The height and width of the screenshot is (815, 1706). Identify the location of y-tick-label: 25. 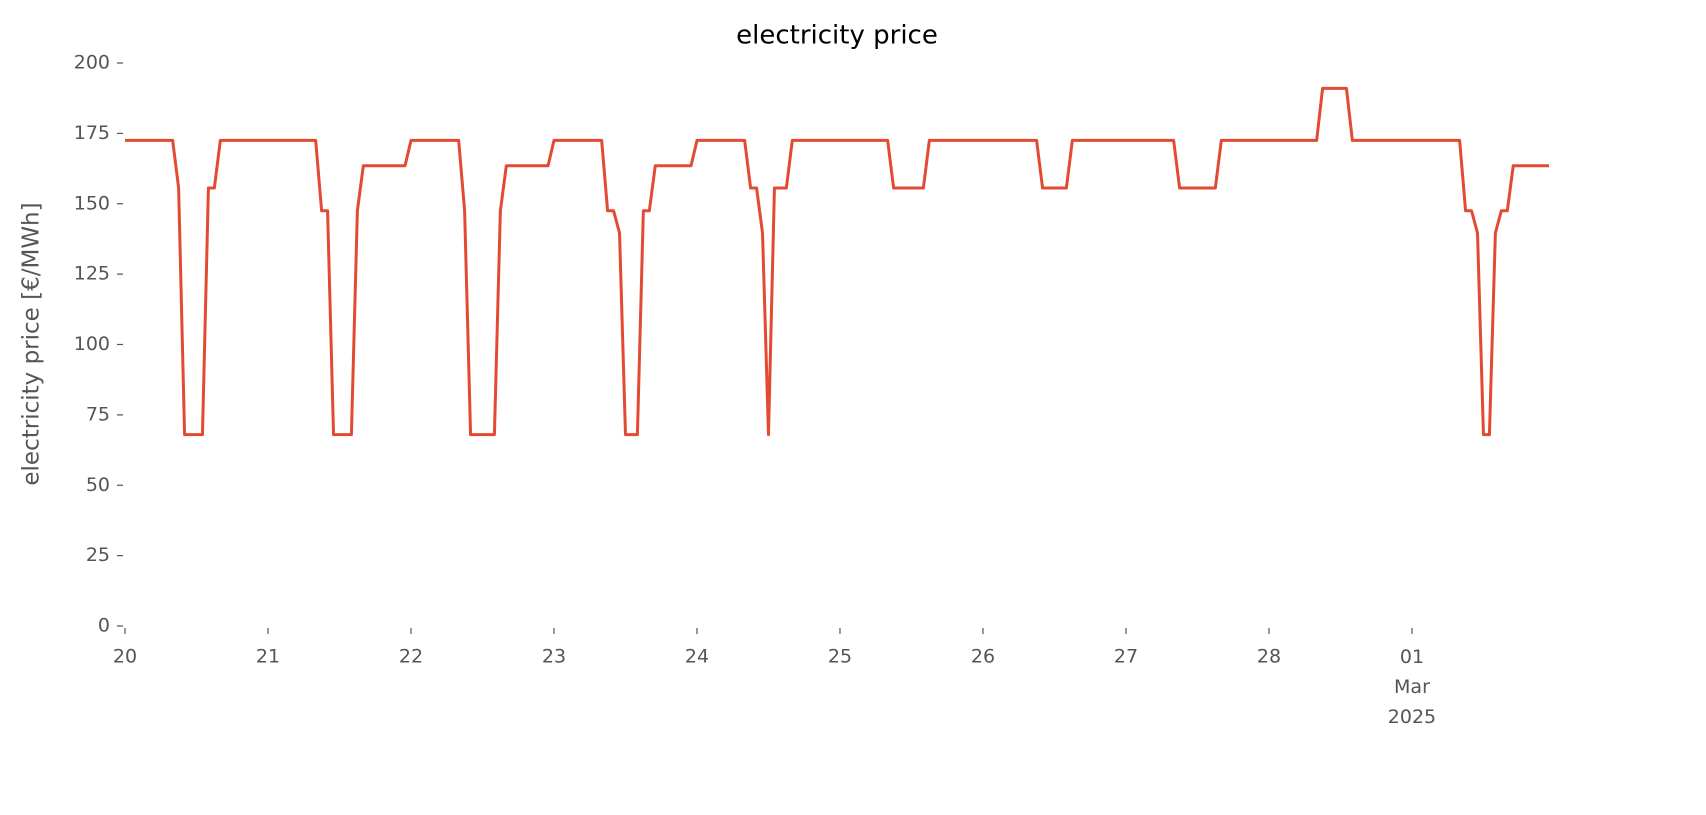
(98, 555).